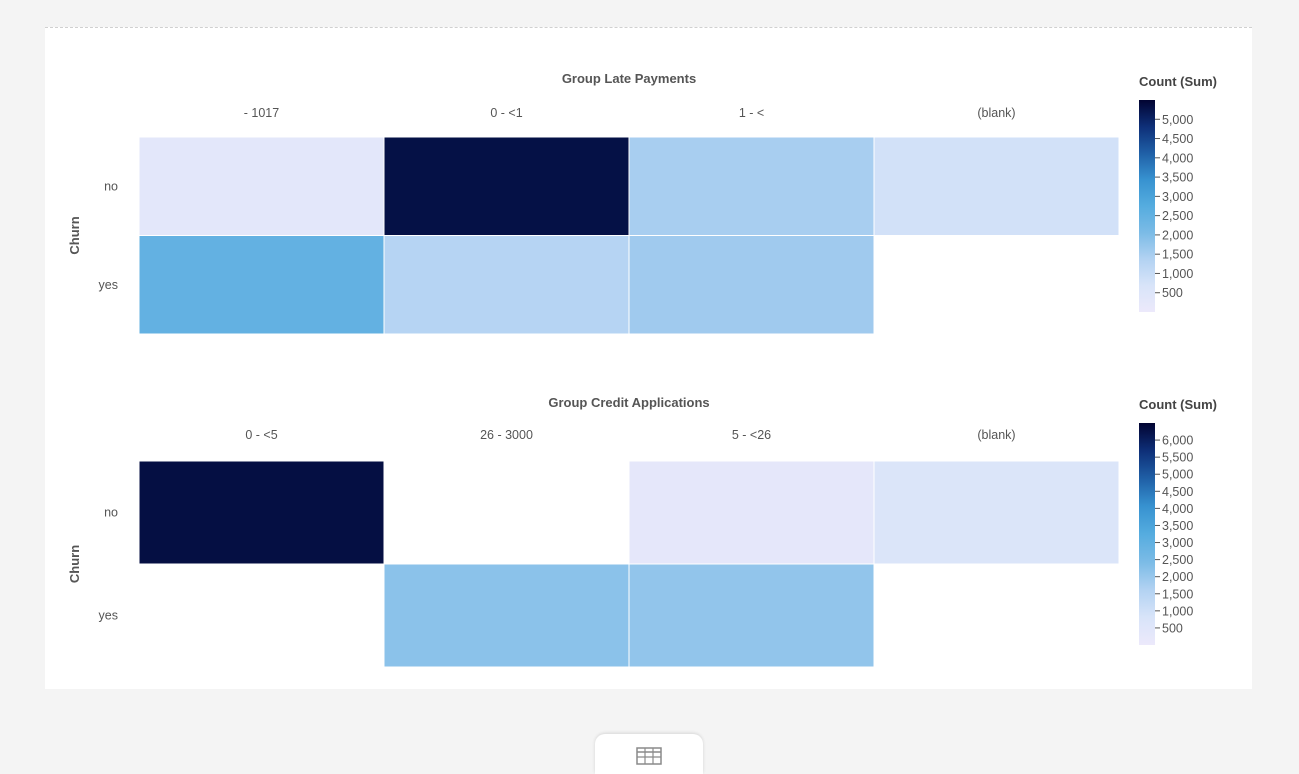 This screenshot has width=1299, height=774. What do you see at coordinates (1177, 458) in the screenshot?
I see `legend-tick-label: 5,500` at bounding box center [1177, 458].